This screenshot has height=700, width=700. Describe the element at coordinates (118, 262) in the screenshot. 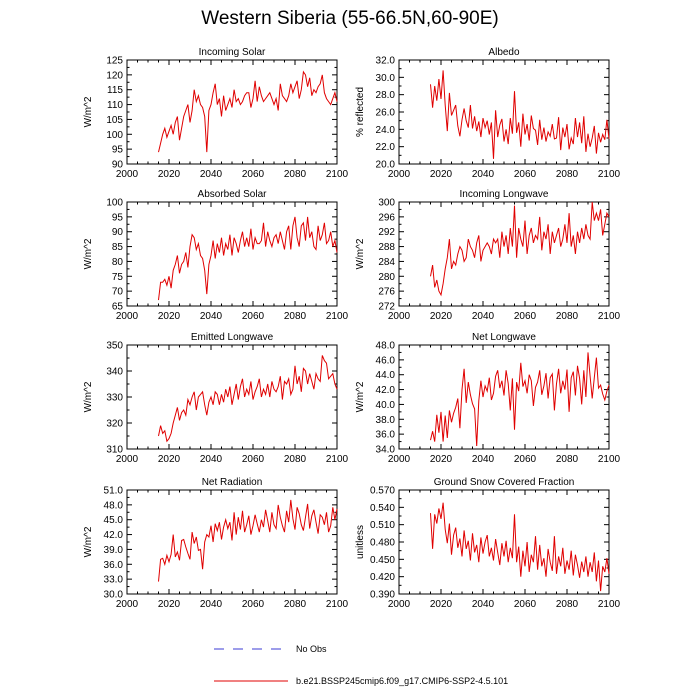

I see `y-tick-label: 80` at that location.